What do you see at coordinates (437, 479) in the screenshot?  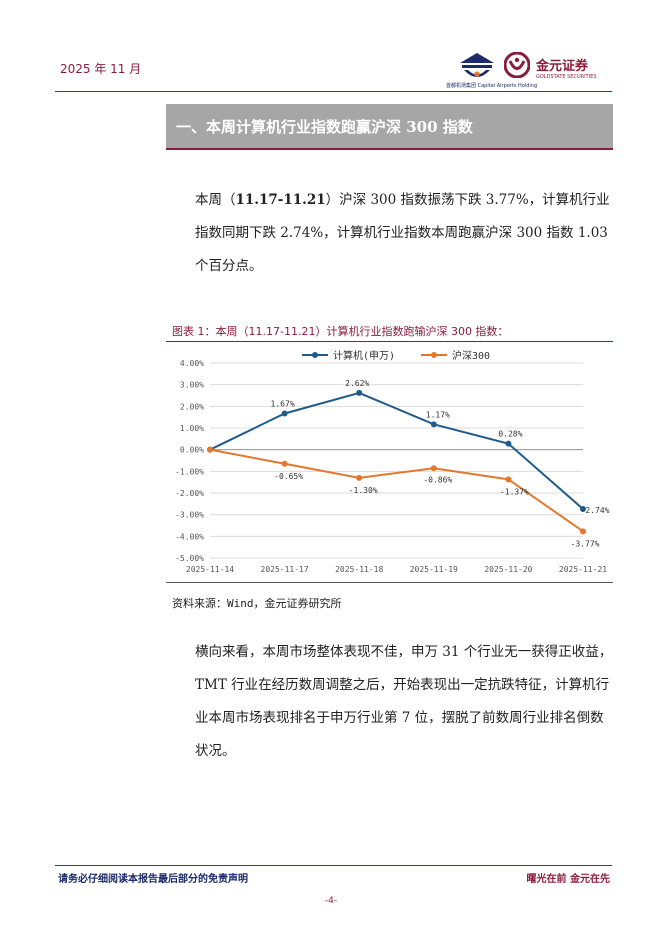 I see `data-label: -0.86%` at bounding box center [437, 479].